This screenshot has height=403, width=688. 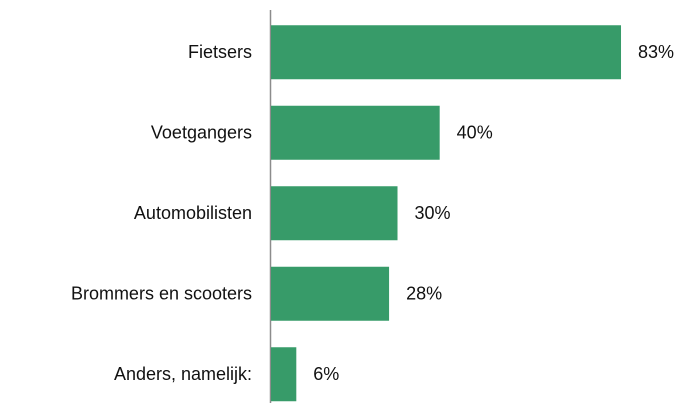 What do you see at coordinates (424, 294) in the screenshot?
I see `value-label: 28%` at bounding box center [424, 294].